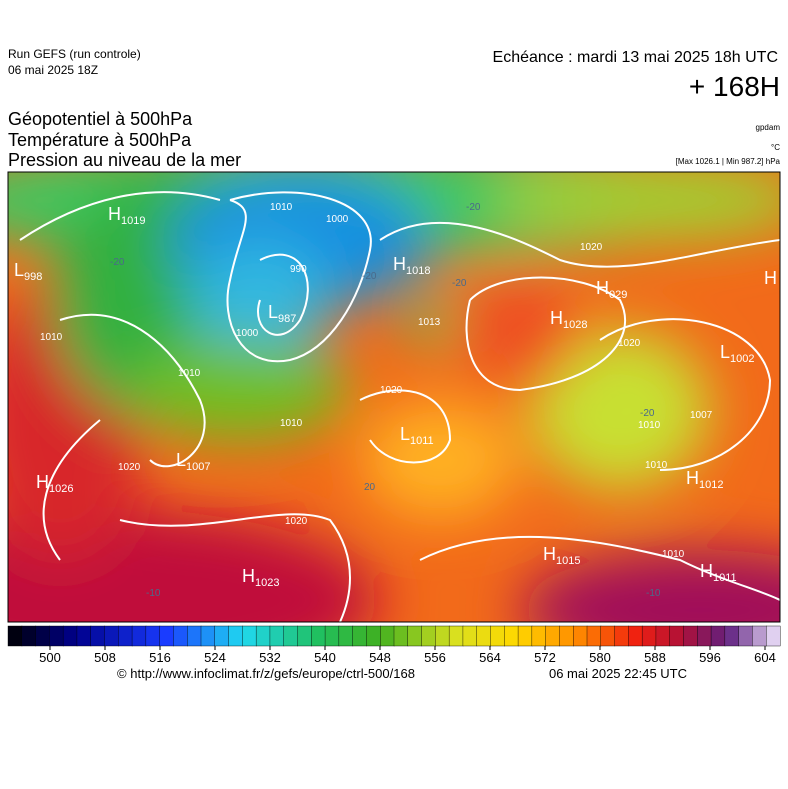 Image resolution: width=788 pixels, height=789 pixels. I want to click on pressure-value: 1002, so click(742, 359).